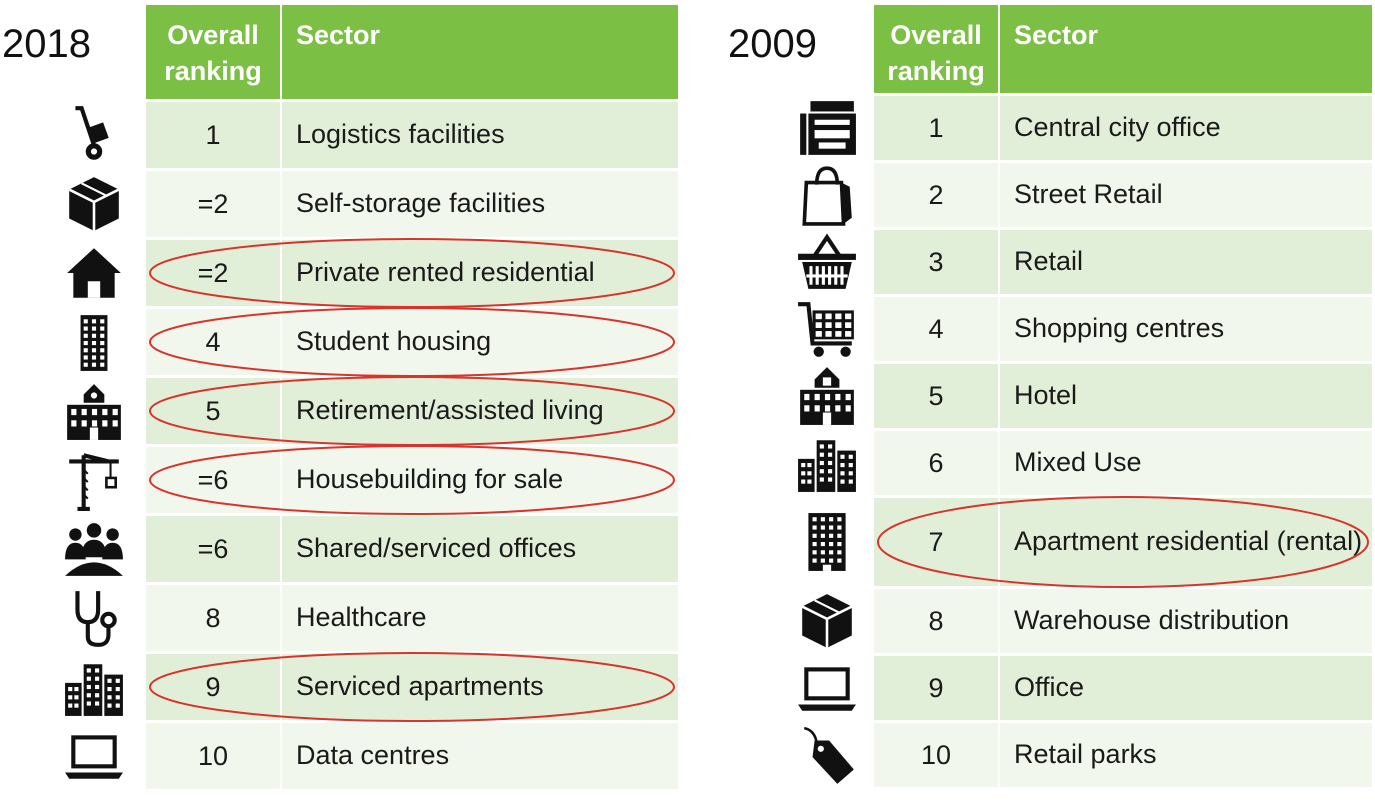 The width and height of the screenshot is (1375, 806). I want to click on table-row: 8 Healthcare, so click(412, 618).